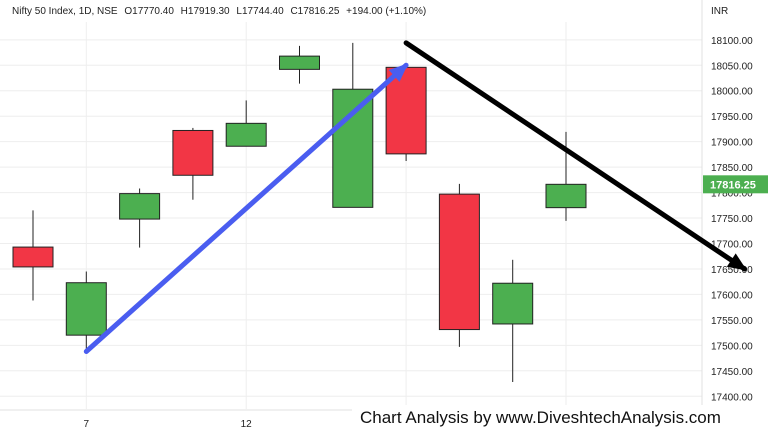  I want to click on y-tick-label: 18100.00, so click(732, 41).